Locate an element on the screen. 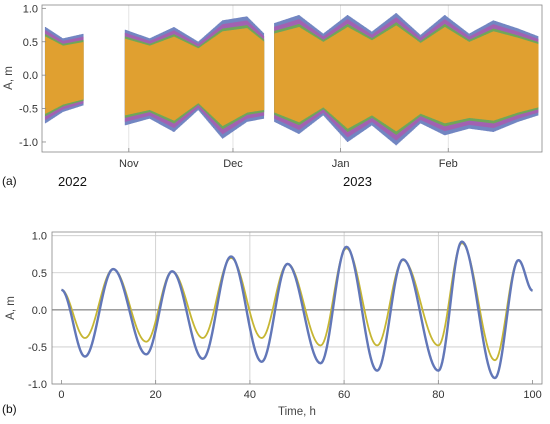  panel-a-x-tick-label: Nov is located at coordinates (129, 164).